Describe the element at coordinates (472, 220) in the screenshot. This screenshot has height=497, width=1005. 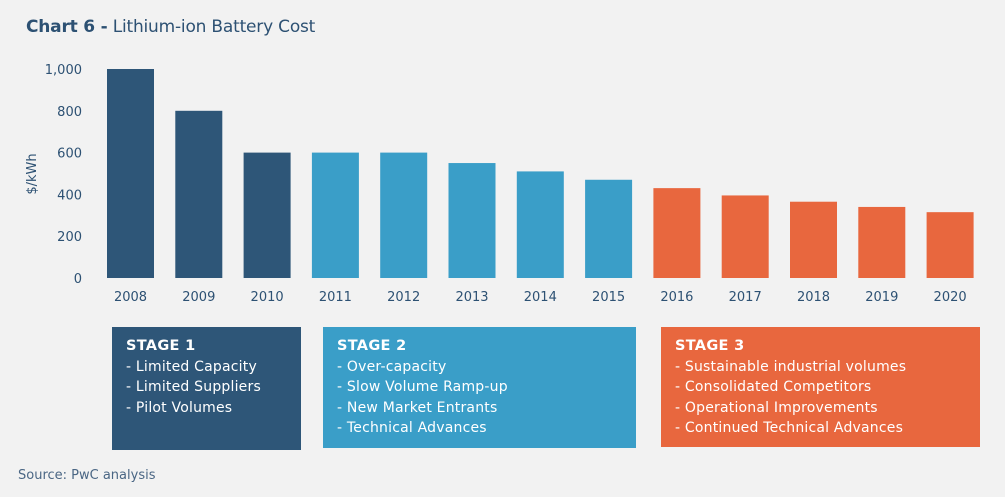
I see `bar-2013` at that location.